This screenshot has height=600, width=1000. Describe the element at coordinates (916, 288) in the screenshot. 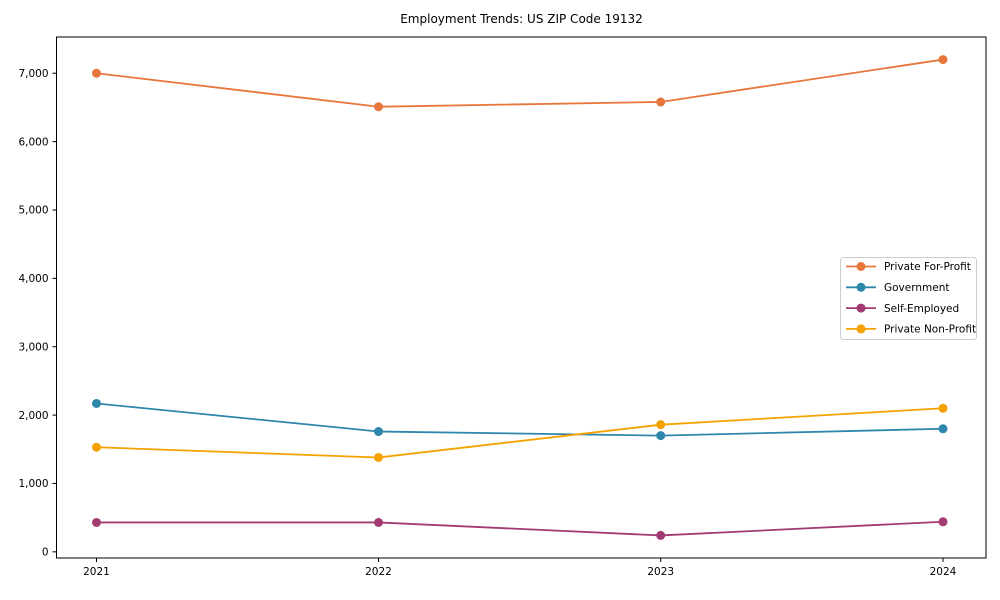

I see `legend-label: Government` at that location.